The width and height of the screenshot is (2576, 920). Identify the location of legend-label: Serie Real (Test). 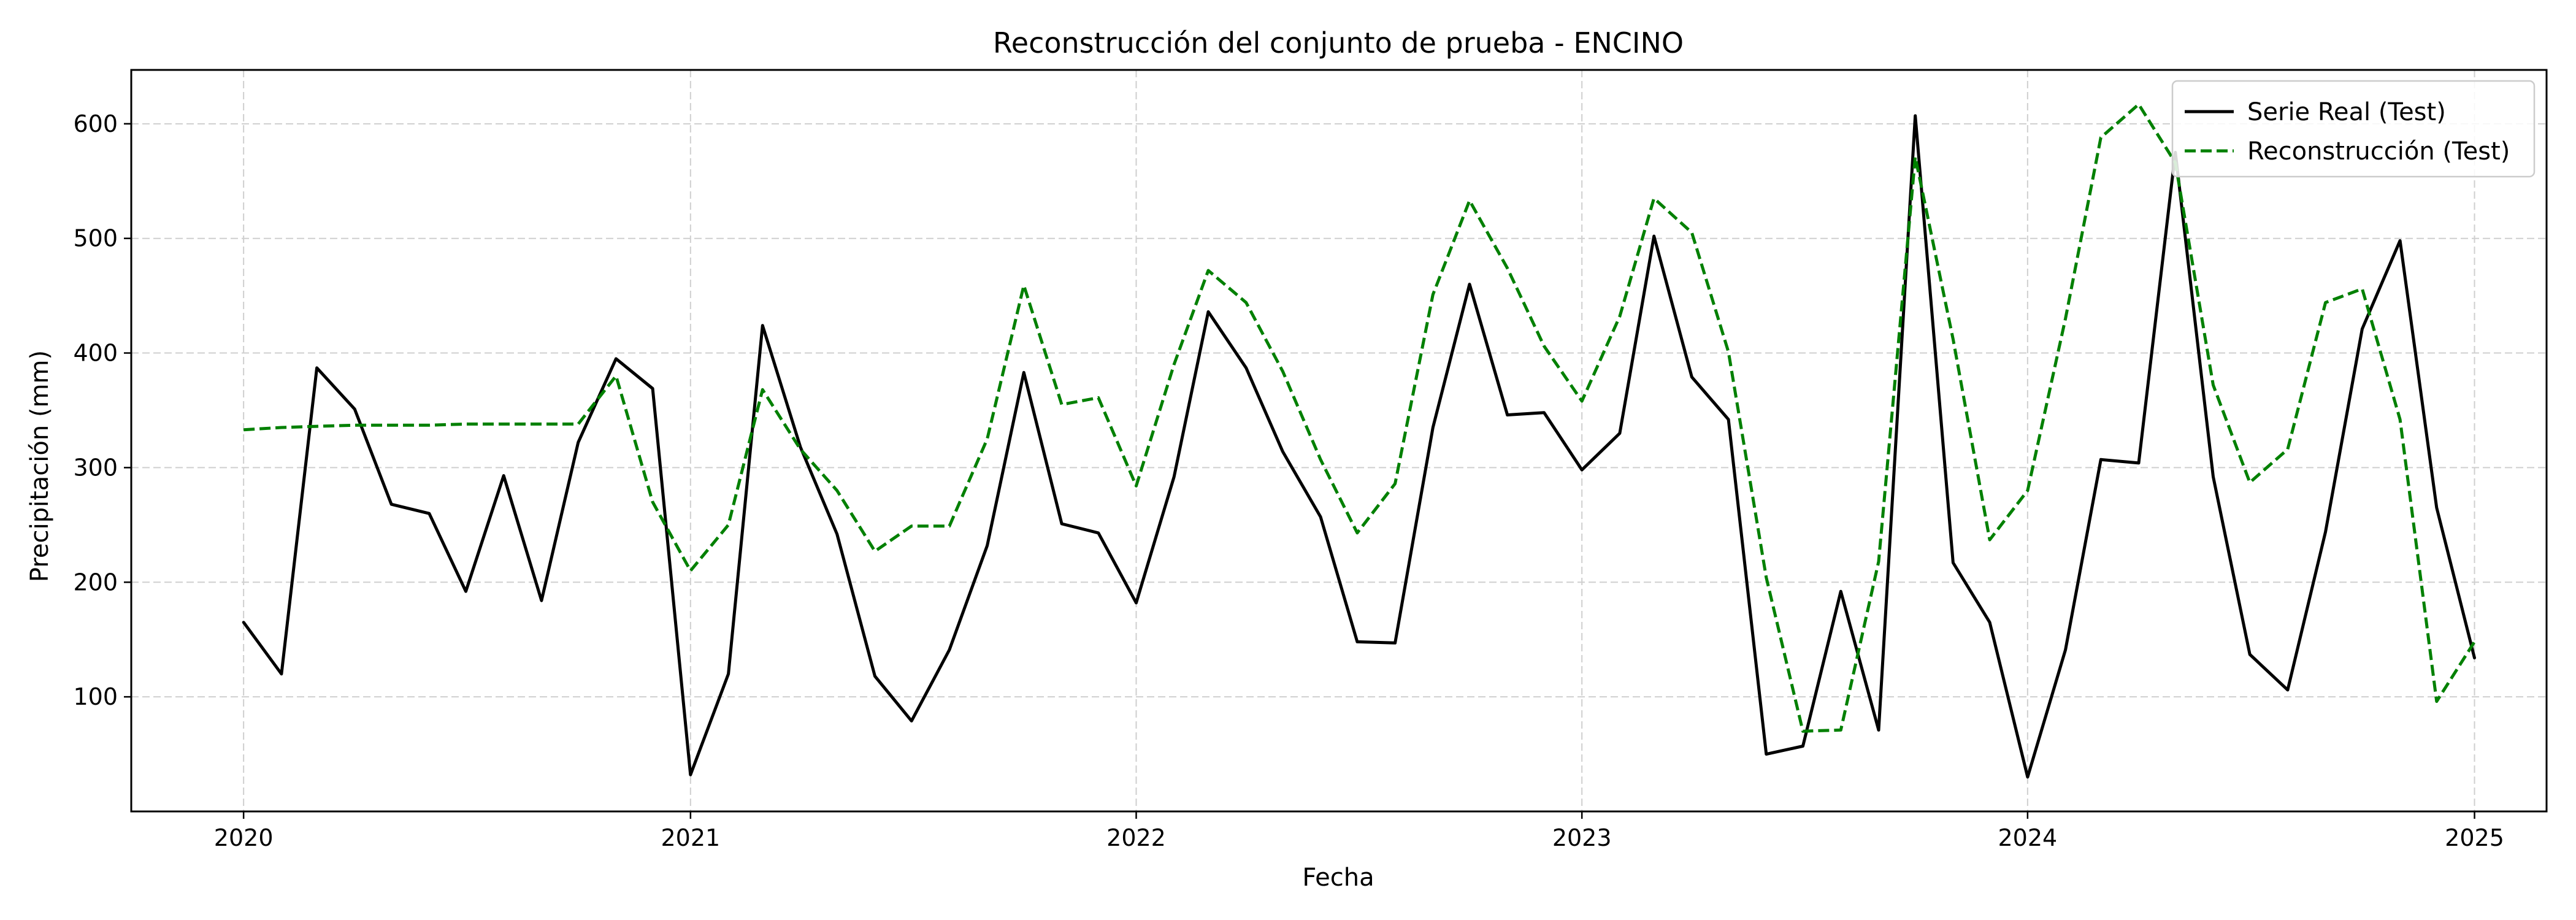
(2346, 112).